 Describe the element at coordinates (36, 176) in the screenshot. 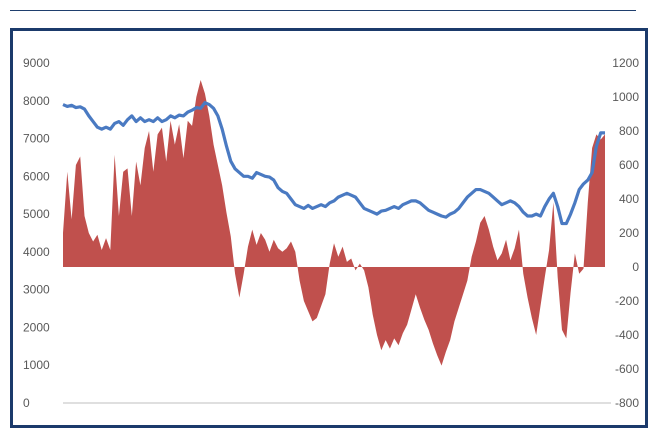

I see `left-tick-label: 6000` at that location.